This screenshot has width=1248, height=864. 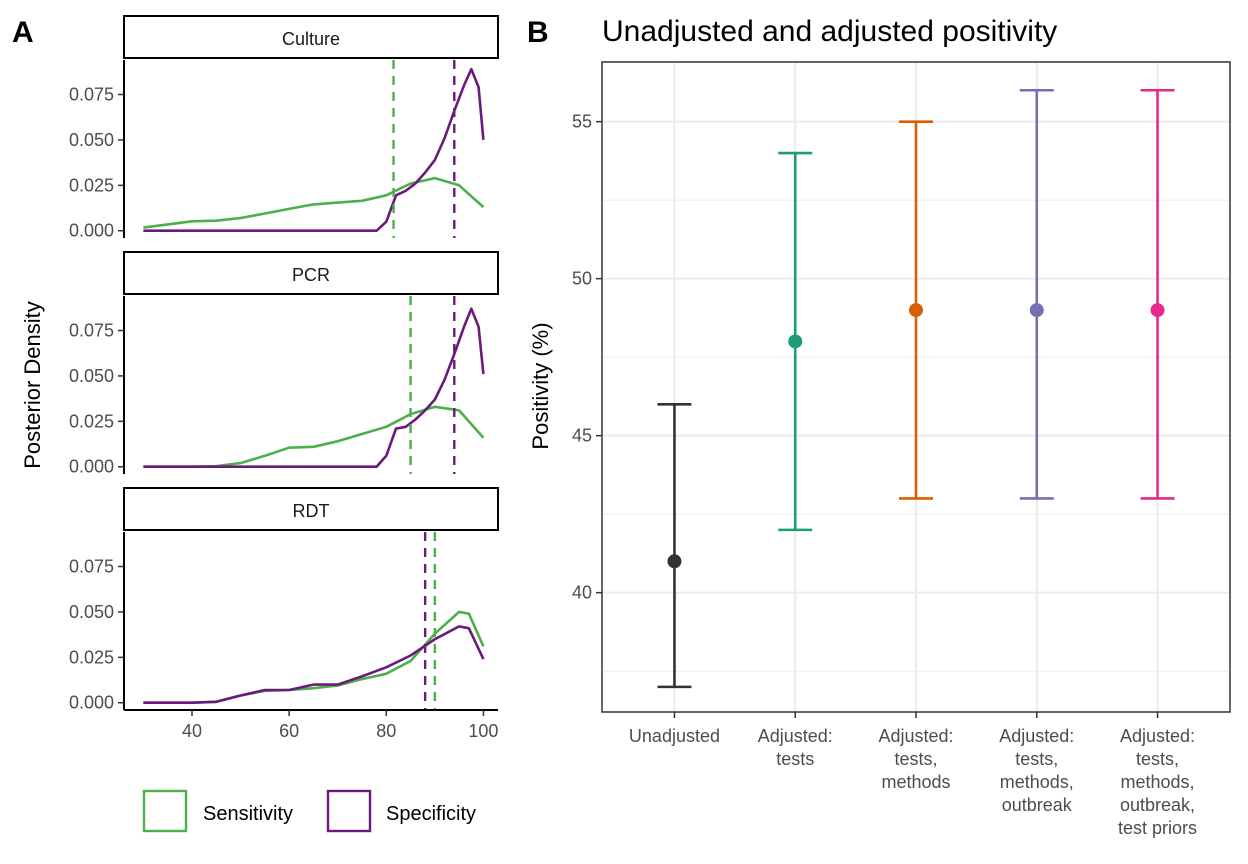 I want to click on x-tick-label-line: outbreak,, so click(x=1157, y=805).